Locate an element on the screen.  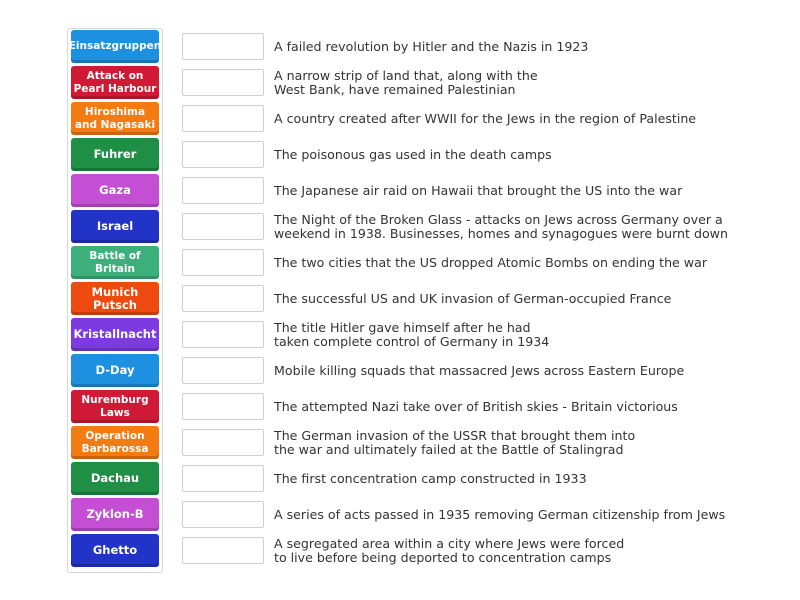
answer-tile: Munich Putsch is located at coordinates (115, 298).